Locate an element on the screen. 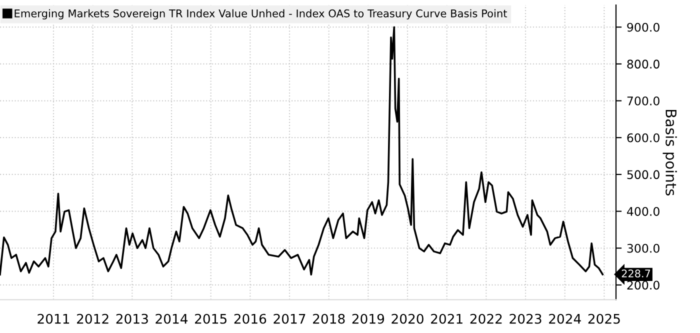 The width and height of the screenshot is (700, 333). legend-label: Emerging Markets Sovereign TR Index Value Unhed - Index OAS to Treasury Curve Basis Point is located at coordinates (261, 14).